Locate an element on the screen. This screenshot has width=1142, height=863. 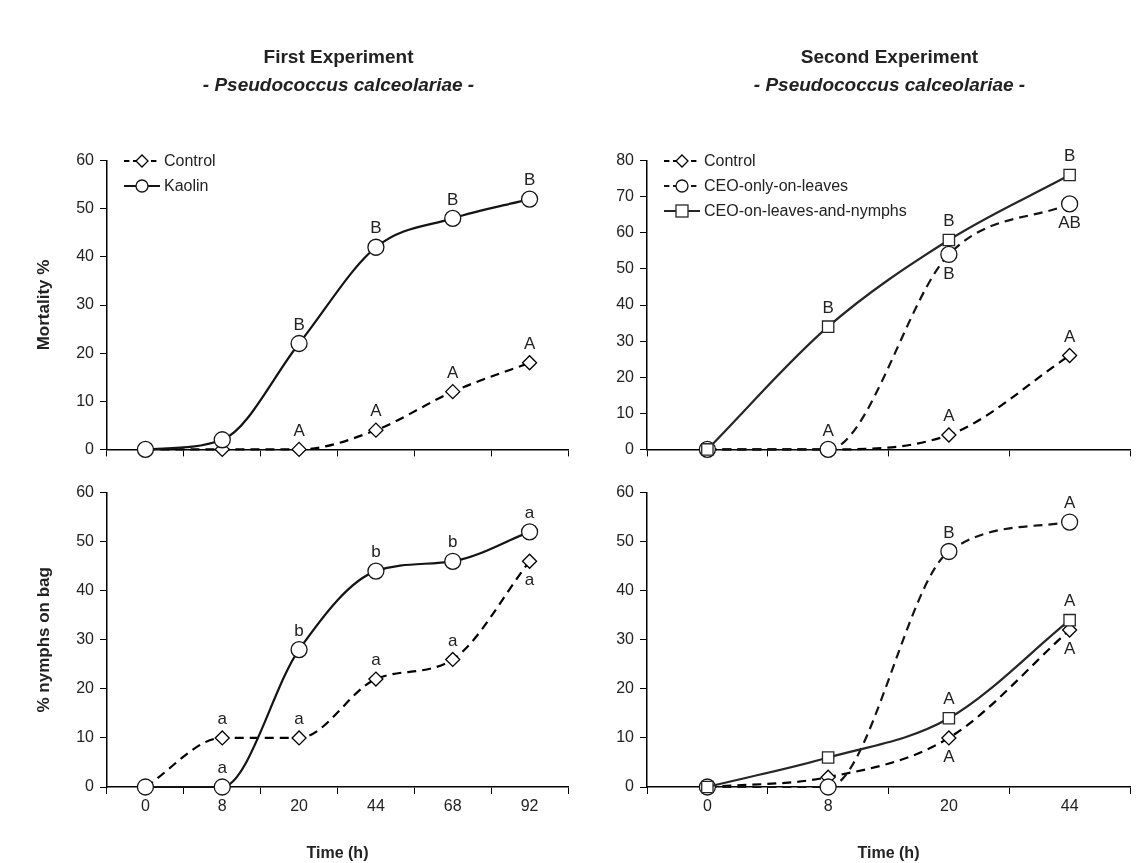
legend-label: Kaolin is located at coordinates (186, 186).